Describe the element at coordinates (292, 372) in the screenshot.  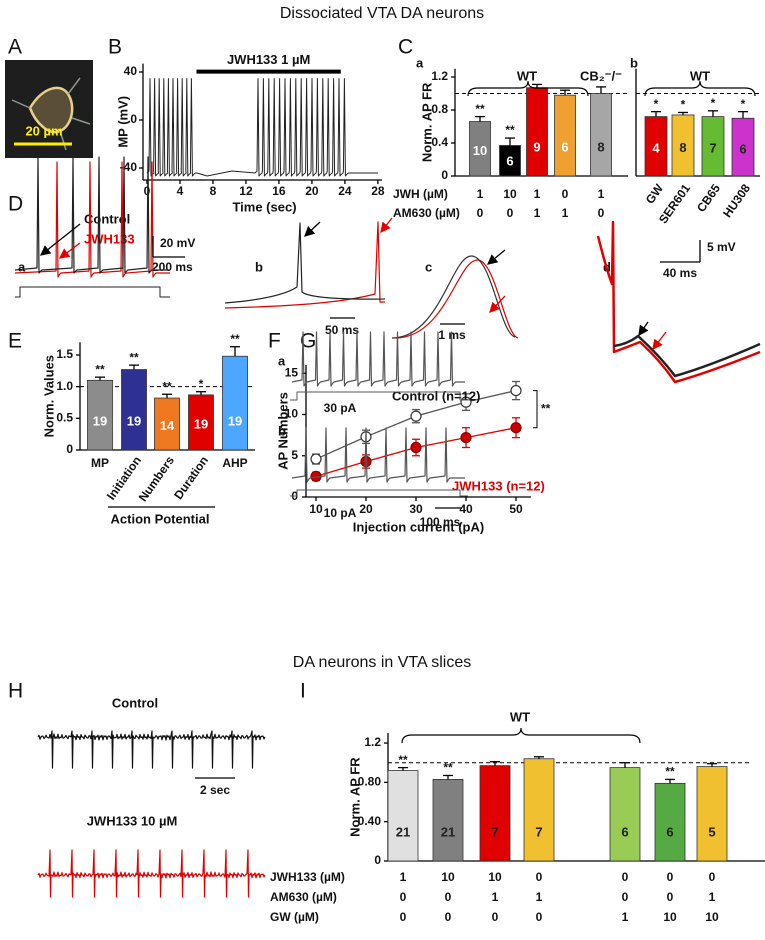
I see `y-tick-label: 15` at that location.